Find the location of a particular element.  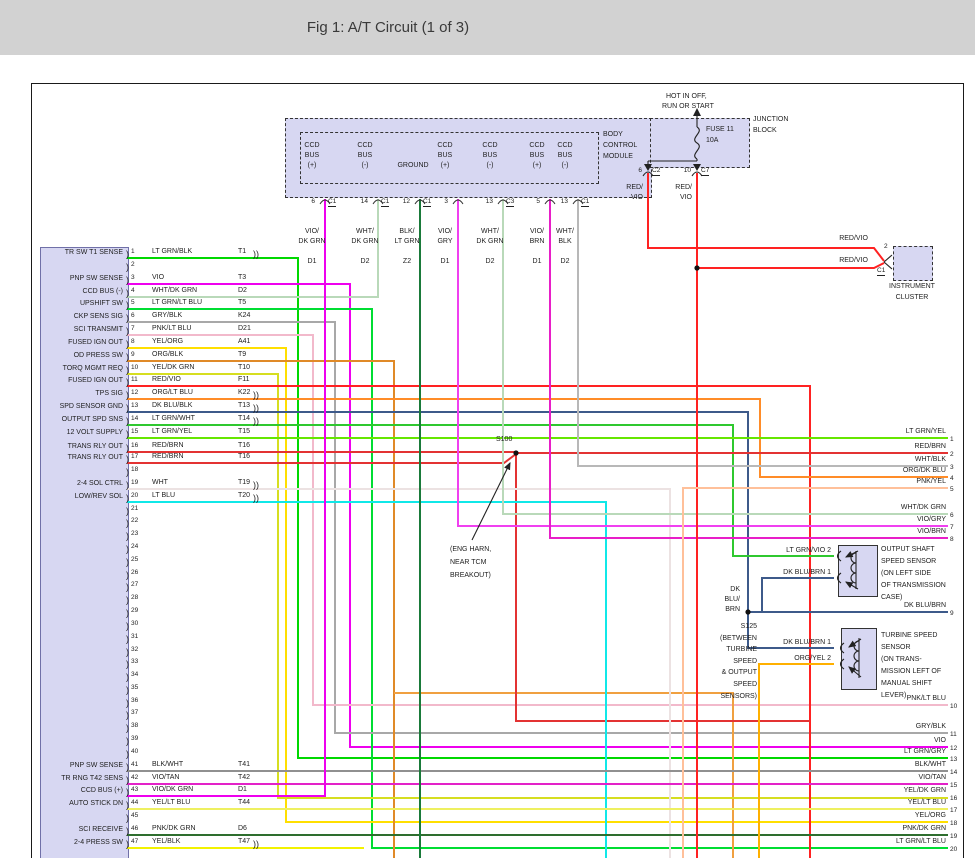

tcm-pin-number: 16 is located at coordinates (135, 445).